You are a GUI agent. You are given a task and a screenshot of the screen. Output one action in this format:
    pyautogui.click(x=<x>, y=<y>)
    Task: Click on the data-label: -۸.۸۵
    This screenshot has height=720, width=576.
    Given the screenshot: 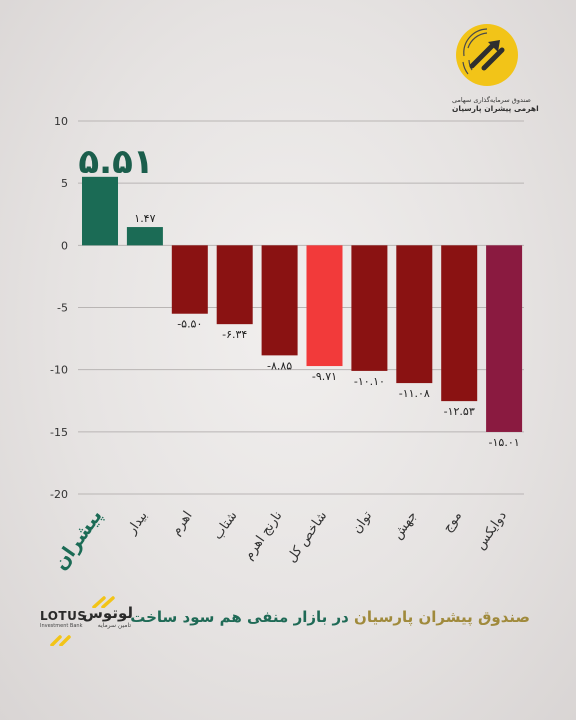 What is the action you would take?
    pyautogui.click(x=279, y=365)
    